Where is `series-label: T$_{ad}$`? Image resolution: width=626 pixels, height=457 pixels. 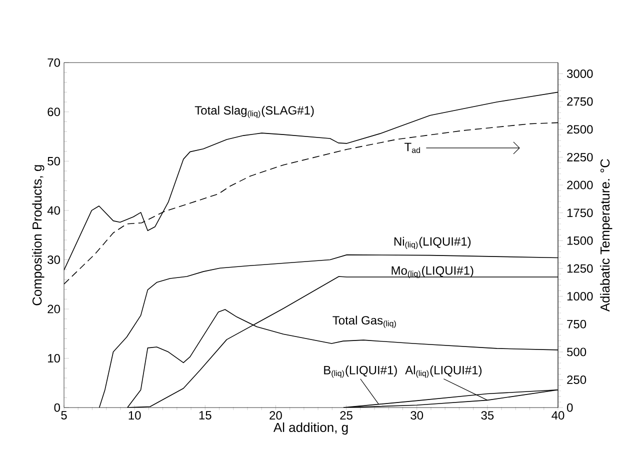
series-label: T$_{ad}$ is located at coordinates (412, 148).